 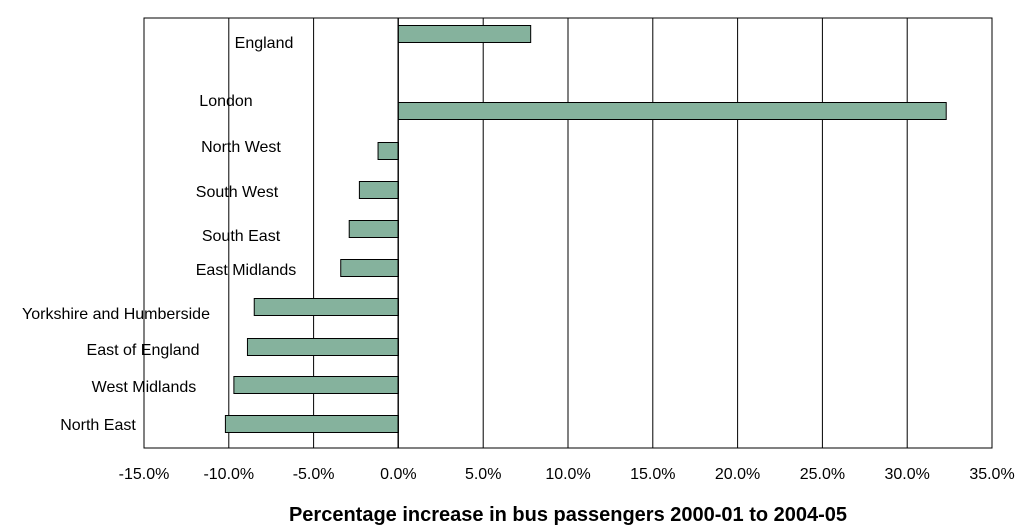 What do you see at coordinates (246, 270) in the screenshot?
I see `category-label: East Midlands` at bounding box center [246, 270].